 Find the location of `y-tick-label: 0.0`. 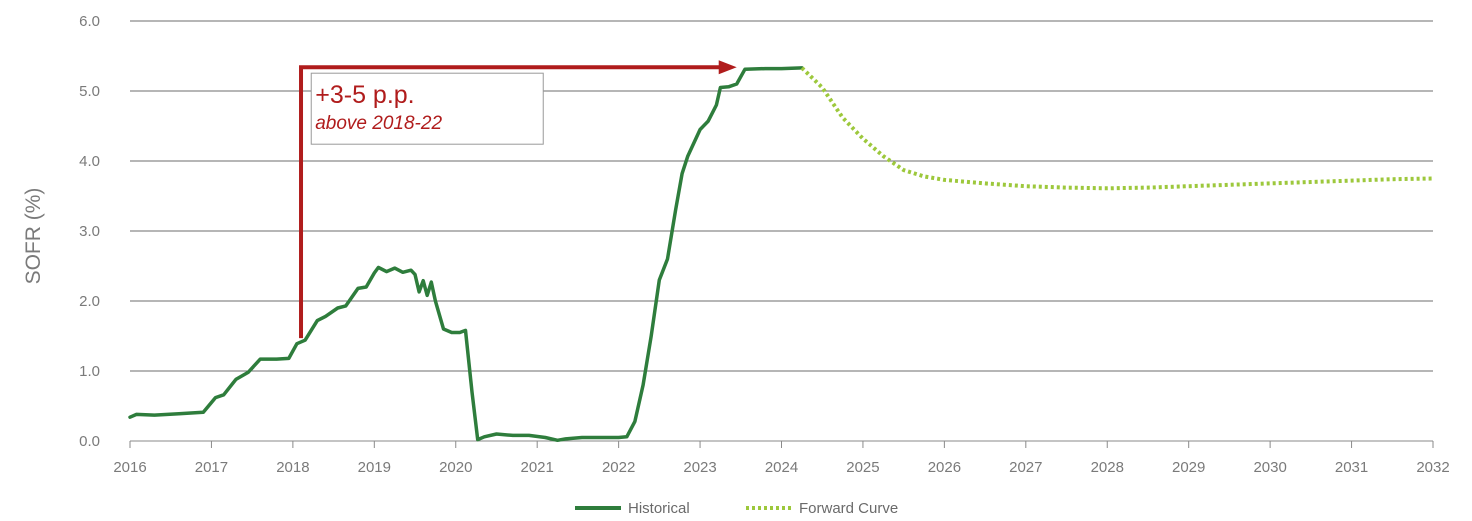

y-tick-label: 0.0 is located at coordinates (89, 441).